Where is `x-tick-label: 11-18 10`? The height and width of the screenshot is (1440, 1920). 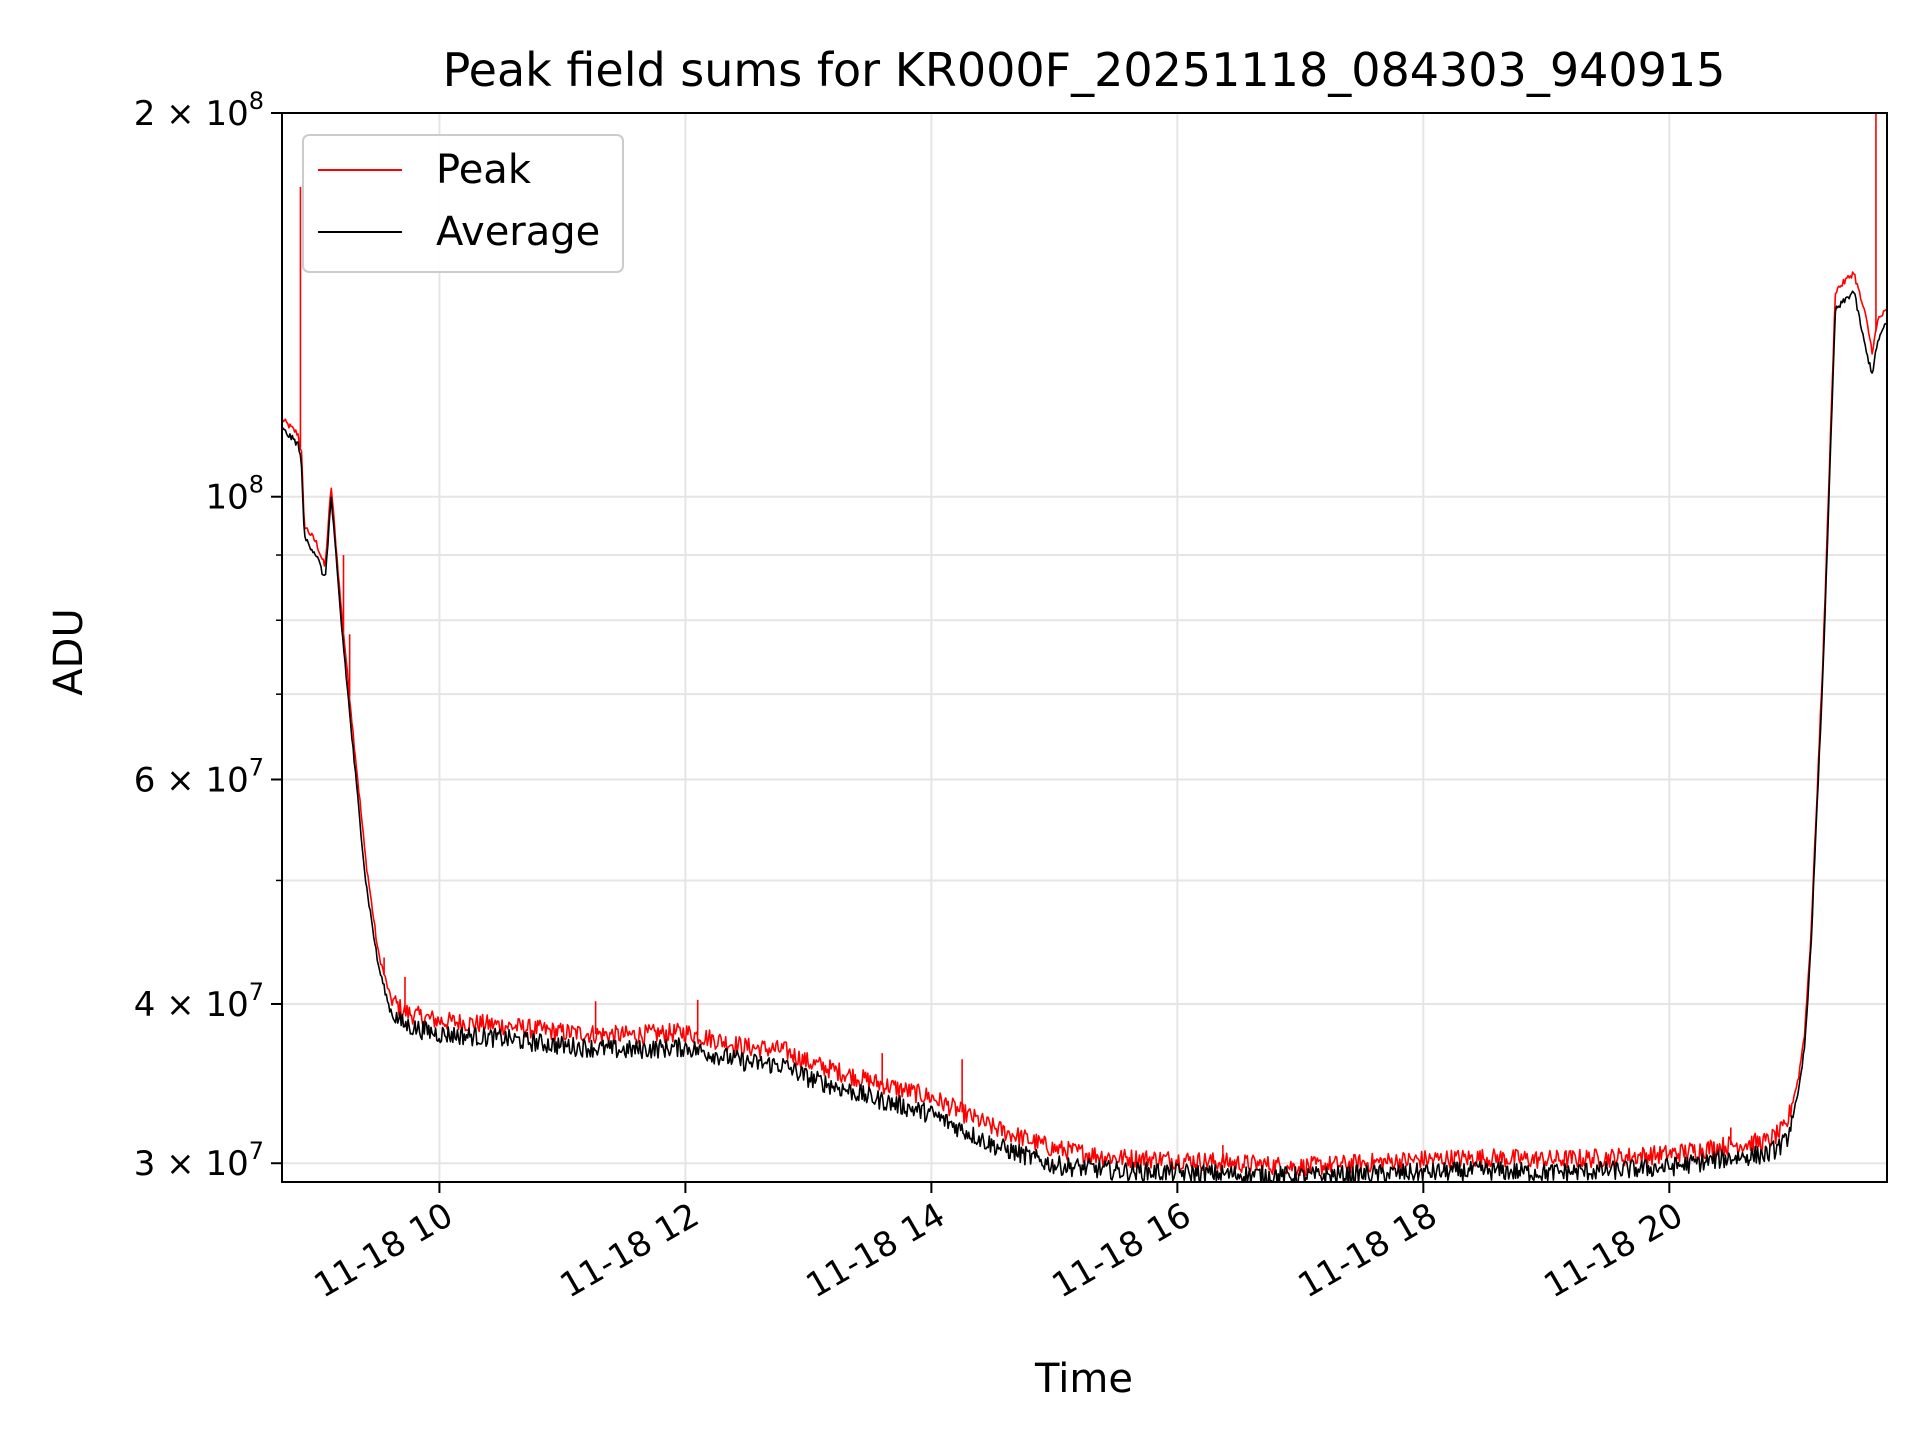
x-tick-label: 11-18 10 is located at coordinates (384, 1250).